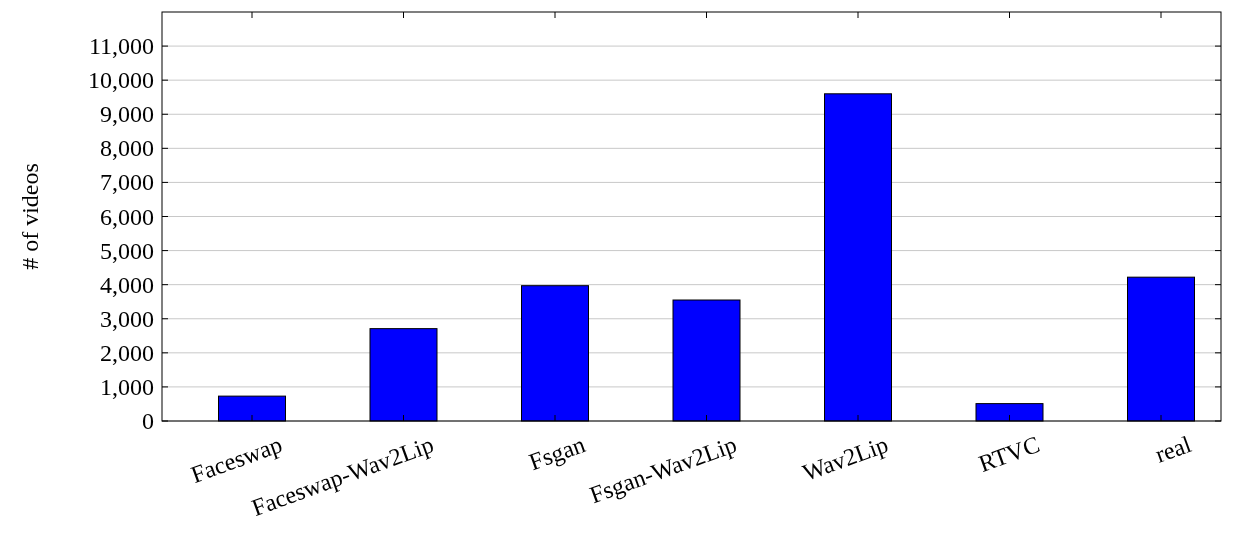 The height and width of the screenshot is (536, 1233). Describe the element at coordinates (557, 453) in the screenshot. I see `x-tick-label: Fsgan` at that location.